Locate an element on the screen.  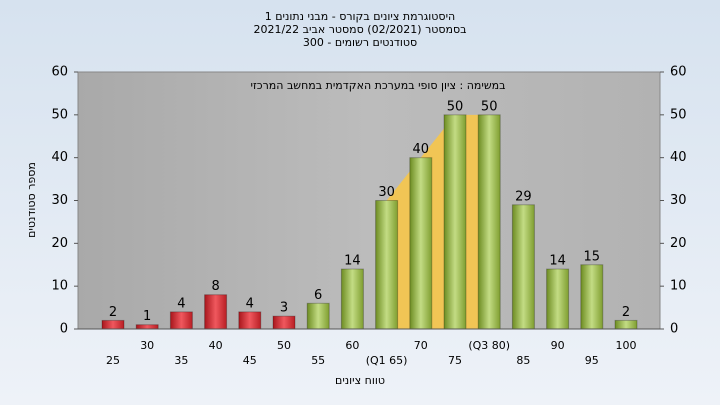
y-axis-label: מספר סטודנטים is located at coordinates (31, 200).